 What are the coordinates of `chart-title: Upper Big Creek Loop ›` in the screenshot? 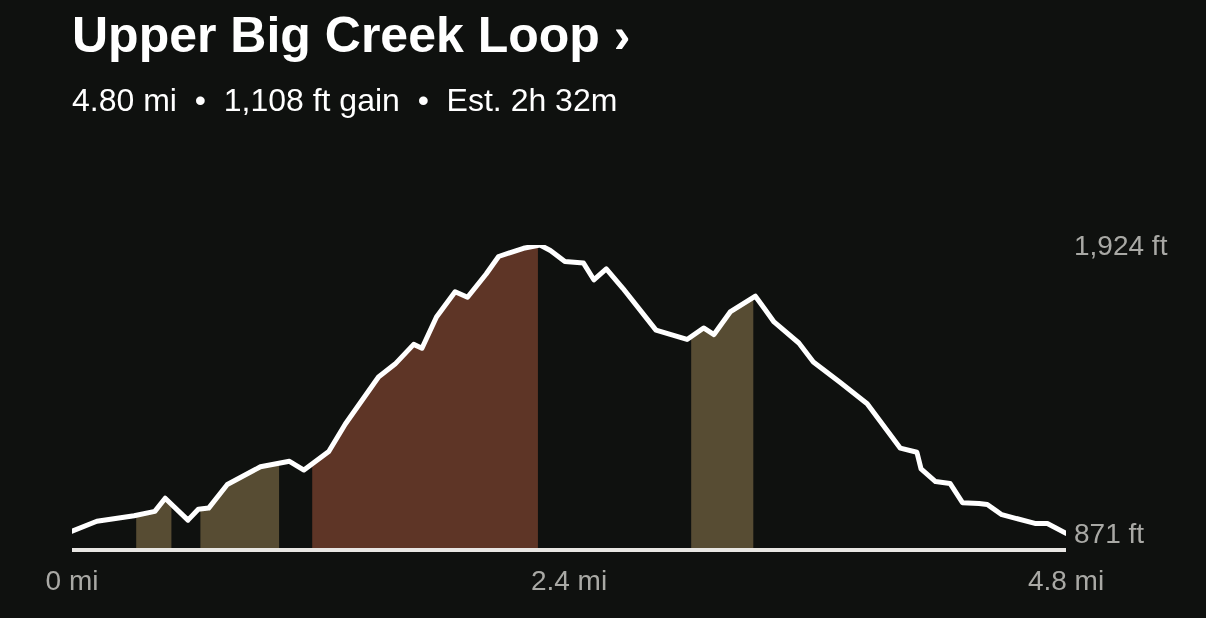 It's located at (351, 35).